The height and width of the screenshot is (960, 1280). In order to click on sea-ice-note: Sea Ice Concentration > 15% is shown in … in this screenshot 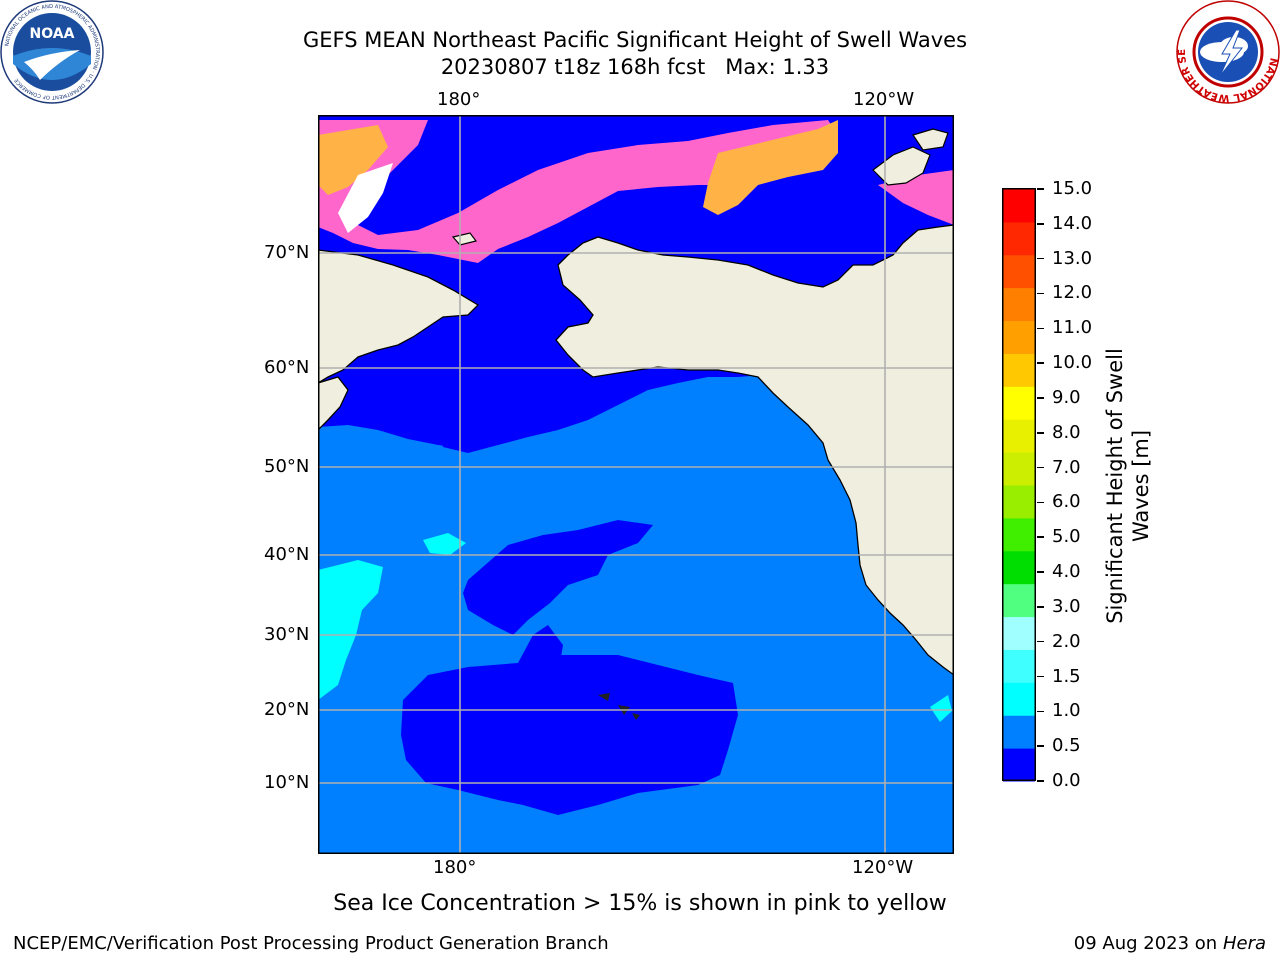, I will do `click(640, 903)`.